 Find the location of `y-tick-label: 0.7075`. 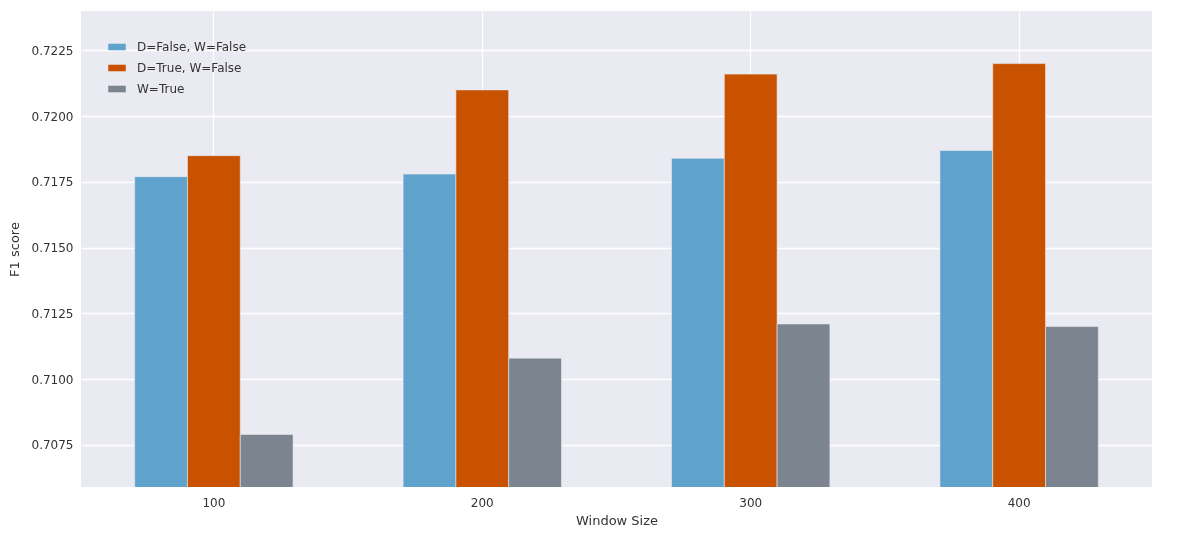

y-tick-label: 0.7075 is located at coordinates (52, 445).